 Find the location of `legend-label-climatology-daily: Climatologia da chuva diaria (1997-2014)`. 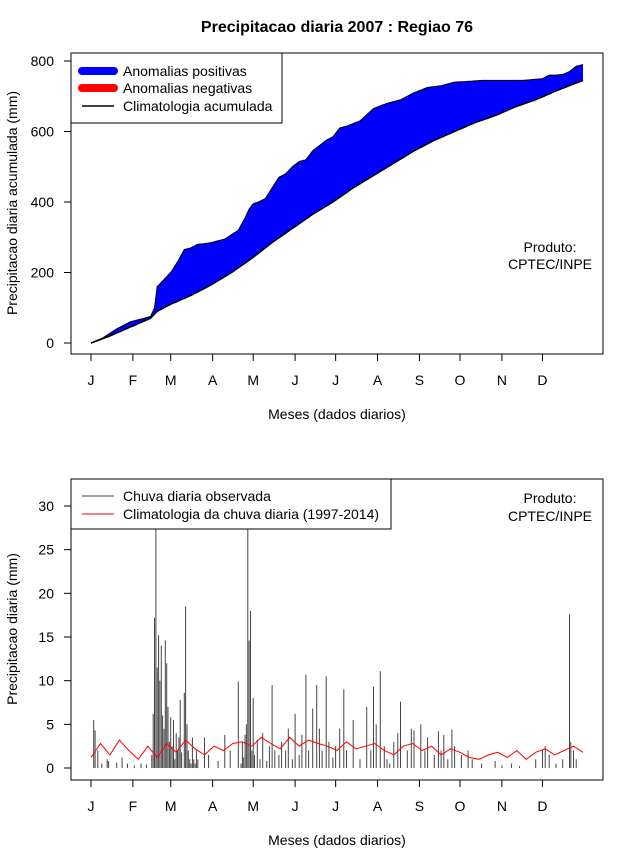

legend-label-climatology-daily: Climatologia da chuva diaria (1997-2014) is located at coordinates (251, 514).